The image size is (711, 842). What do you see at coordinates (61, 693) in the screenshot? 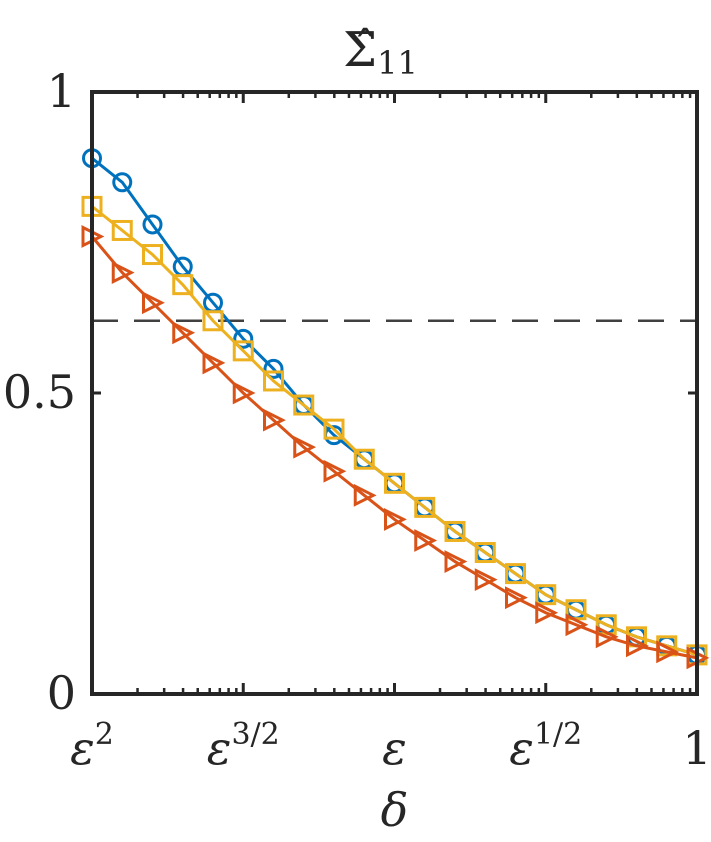
I see `y-tick-label: 0` at bounding box center [61, 693].